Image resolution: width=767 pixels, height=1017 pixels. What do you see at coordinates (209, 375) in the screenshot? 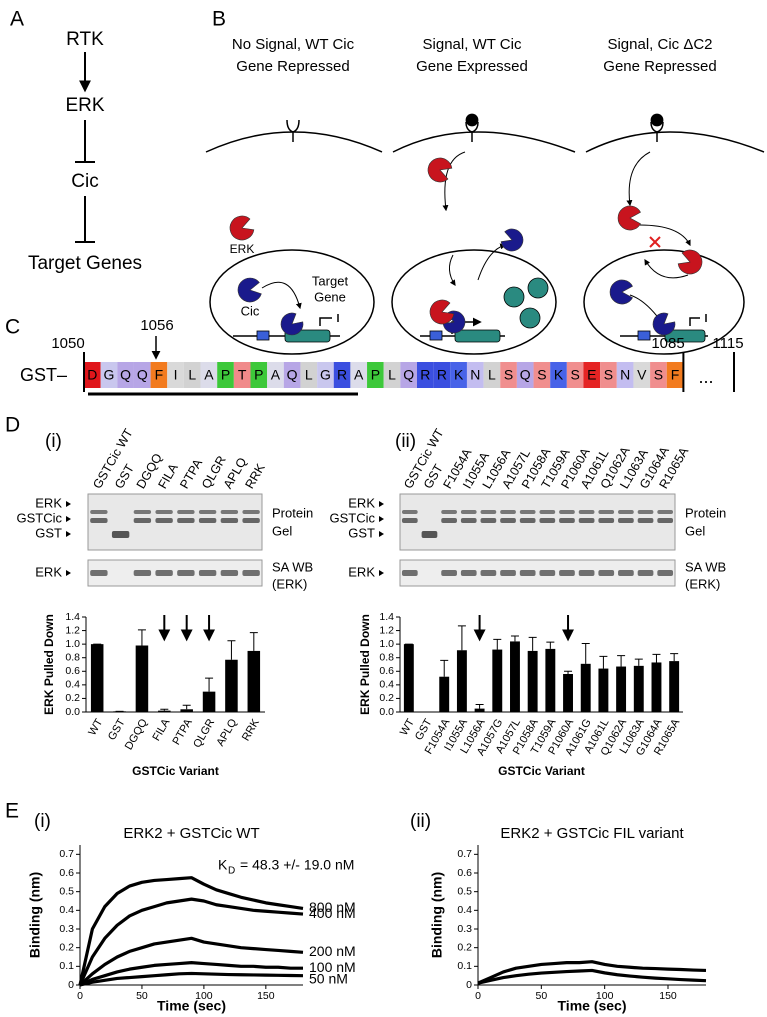
I see `residue: A` at bounding box center [209, 375].